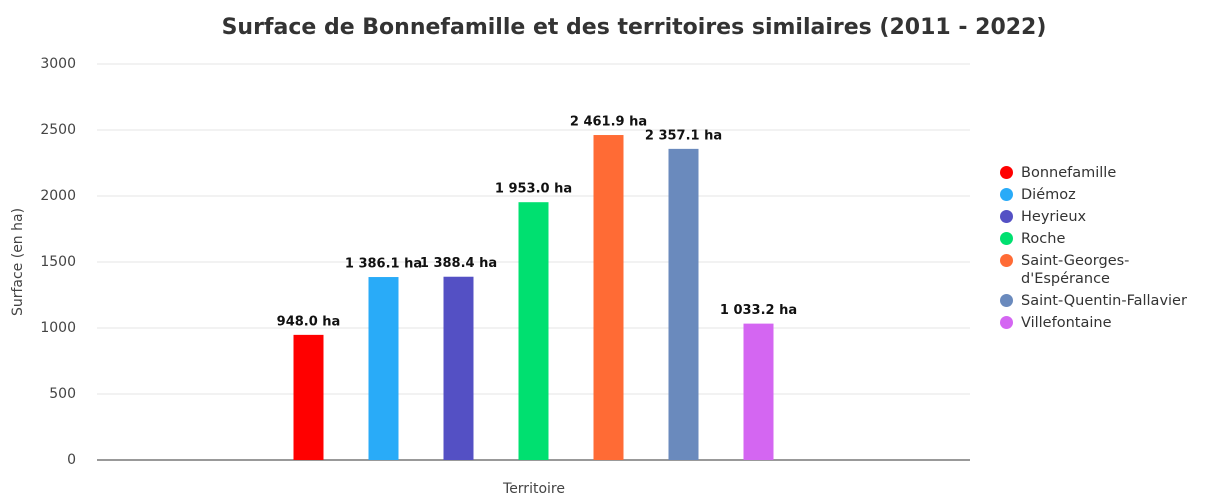 The width and height of the screenshot is (1219, 499). Describe the element at coordinates (1098, 195) in the screenshot. I see `legend-item: Diémoz` at that location.